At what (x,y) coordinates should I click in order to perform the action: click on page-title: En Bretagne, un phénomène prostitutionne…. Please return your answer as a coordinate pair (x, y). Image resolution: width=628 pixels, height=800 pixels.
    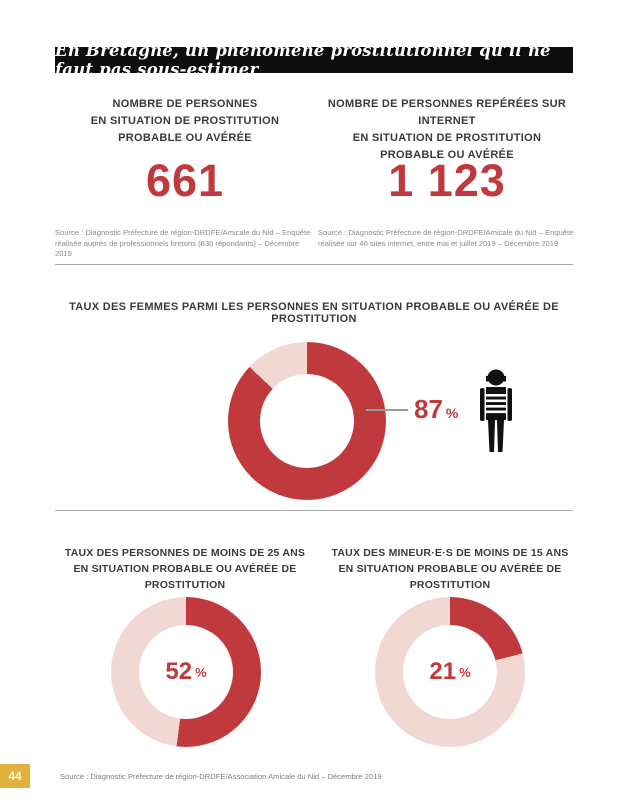
    Looking at the image, I should click on (303, 60).